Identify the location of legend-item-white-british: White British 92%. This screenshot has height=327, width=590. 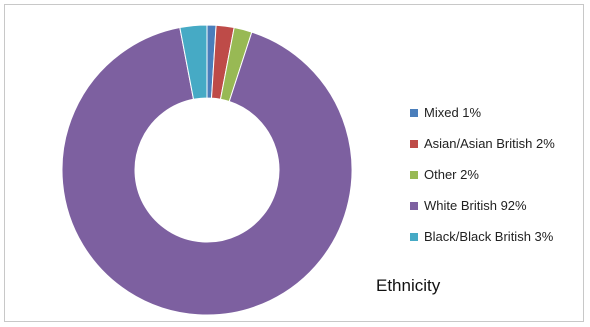
(482, 205).